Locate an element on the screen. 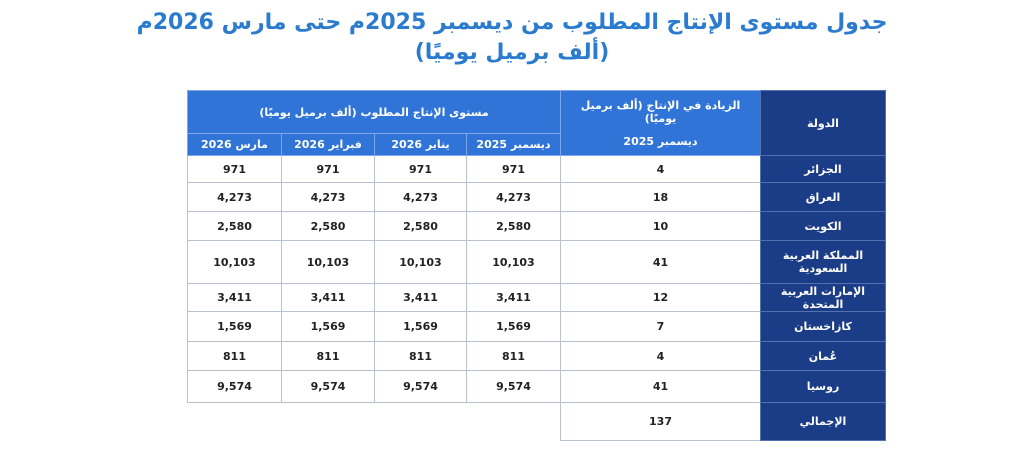 The height and width of the screenshot is (469, 1024). country-cell: العراق is located at coordinates (823, 197).